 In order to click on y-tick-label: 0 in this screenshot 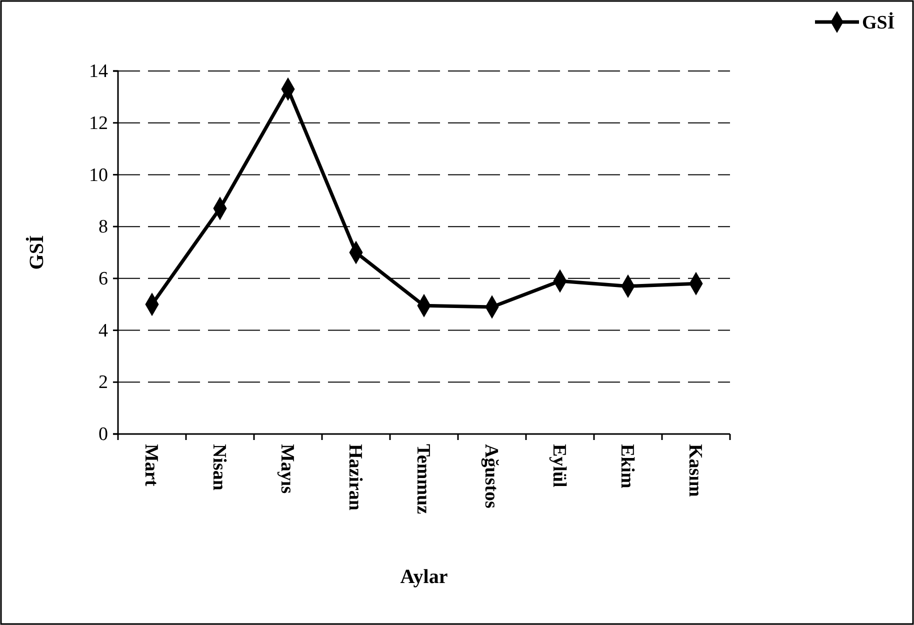, I will do `click(103, 435)`.